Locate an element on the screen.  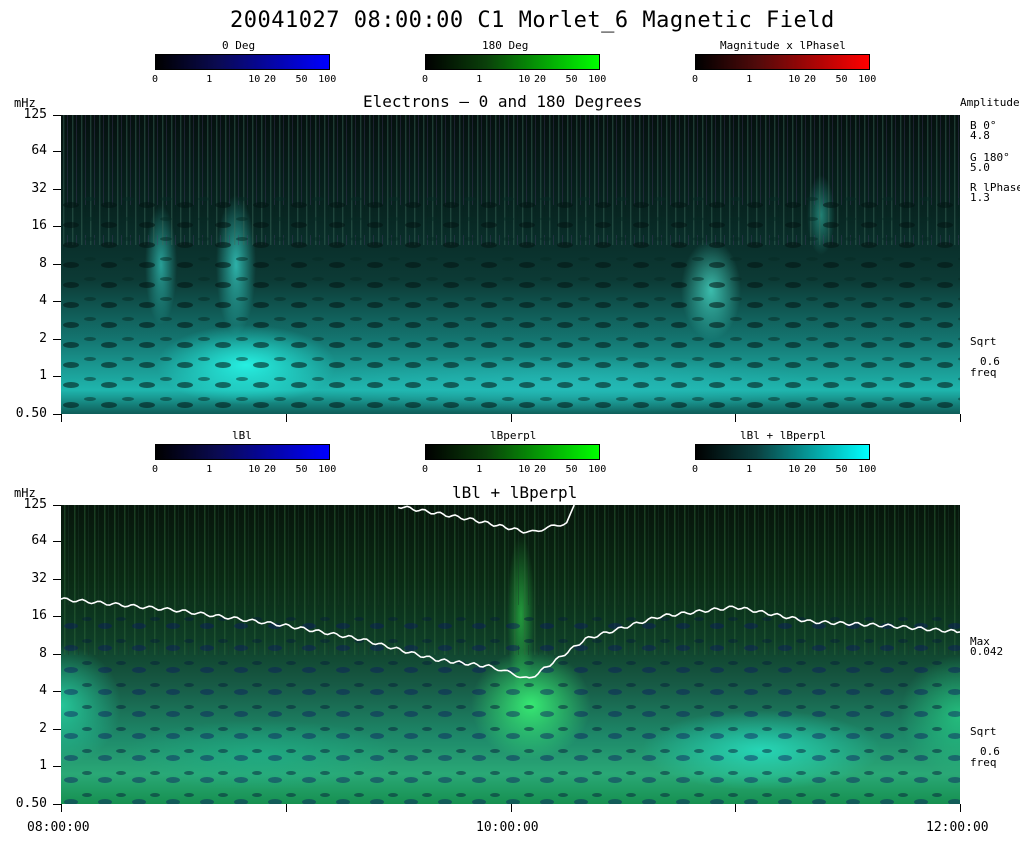
panel1-sqrt-label: Sqrt is located at coordinates (983, 341).